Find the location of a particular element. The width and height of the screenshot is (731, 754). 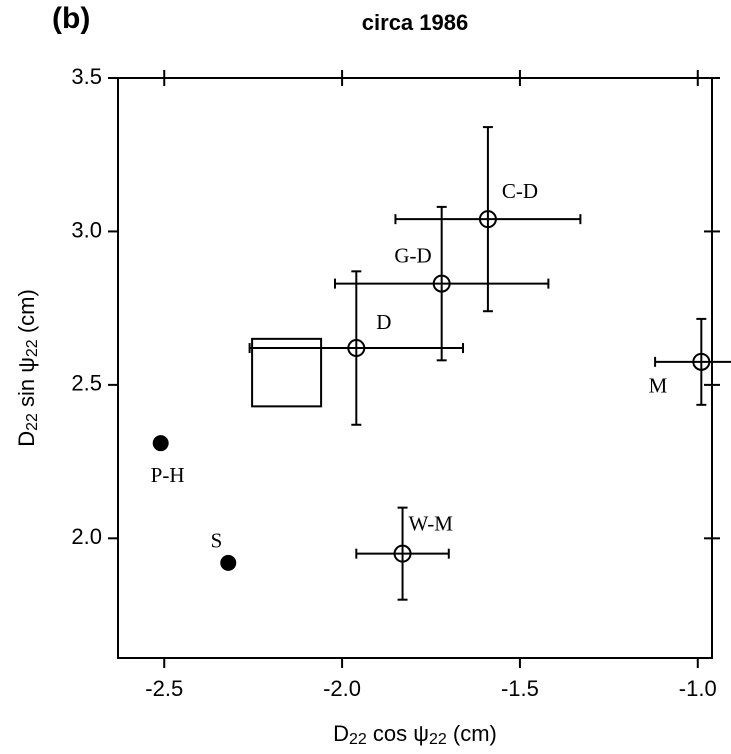

point-label: M is located at coordinates (658, 386).